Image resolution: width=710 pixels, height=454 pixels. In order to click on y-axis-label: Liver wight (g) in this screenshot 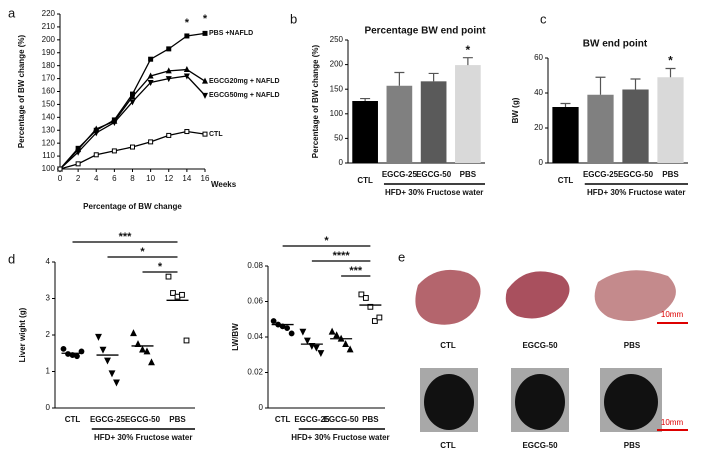, I will do `click(22, 334)`.